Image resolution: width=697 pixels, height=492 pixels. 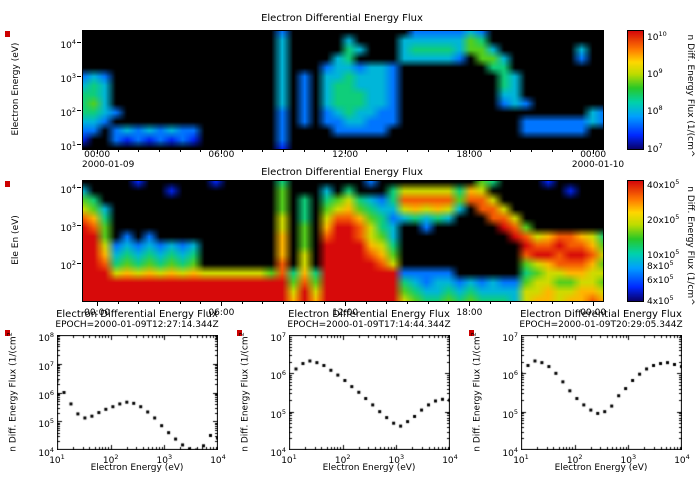 What do you see at coordinates (278, 414) in the screenshot?
I see `tick-label: 10⁵` at bounding box center [278, 414].